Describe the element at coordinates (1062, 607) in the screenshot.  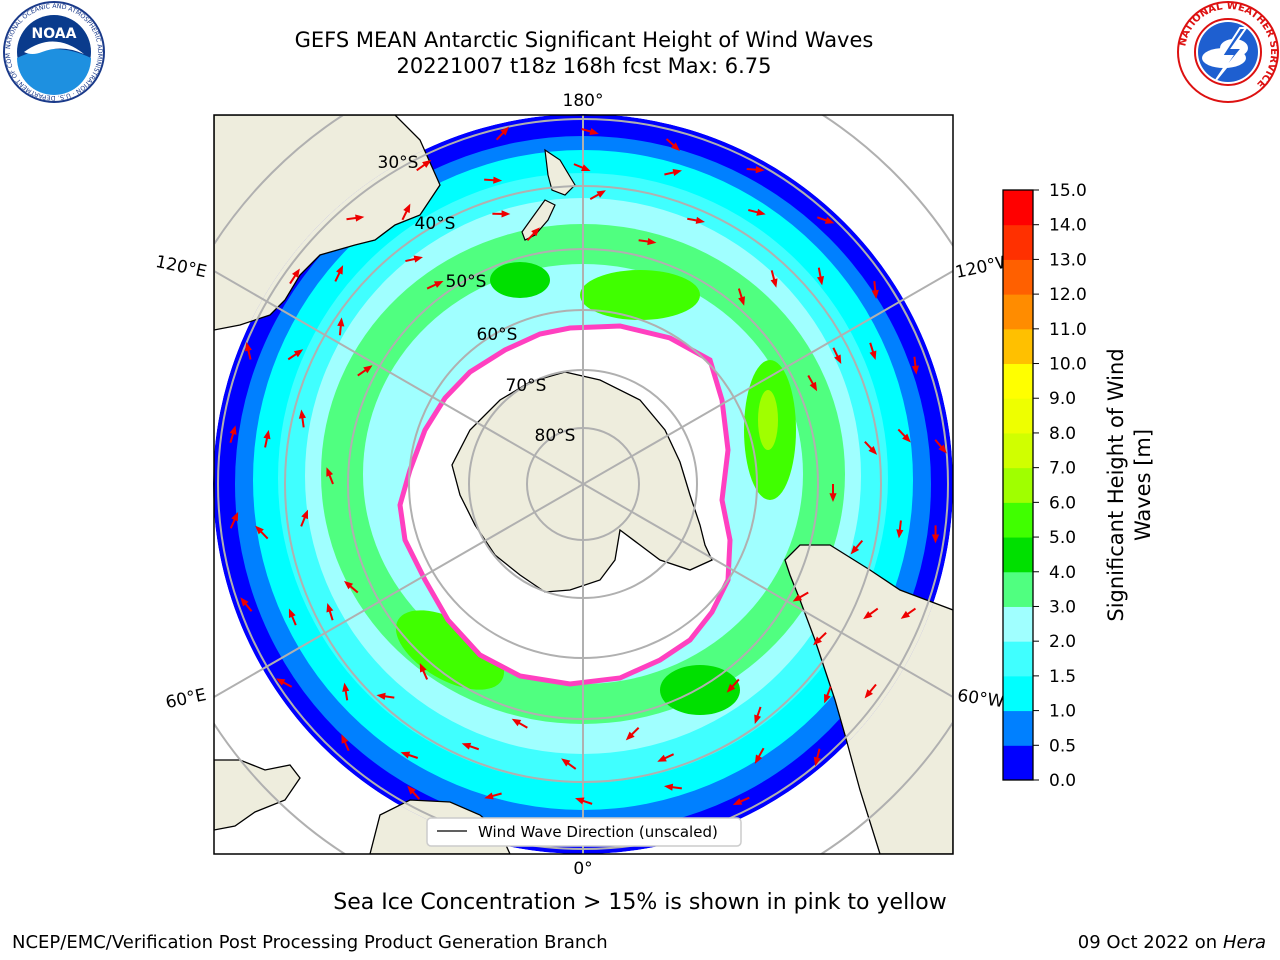
I see `colorbar-tick-label: 3.0` at that location.